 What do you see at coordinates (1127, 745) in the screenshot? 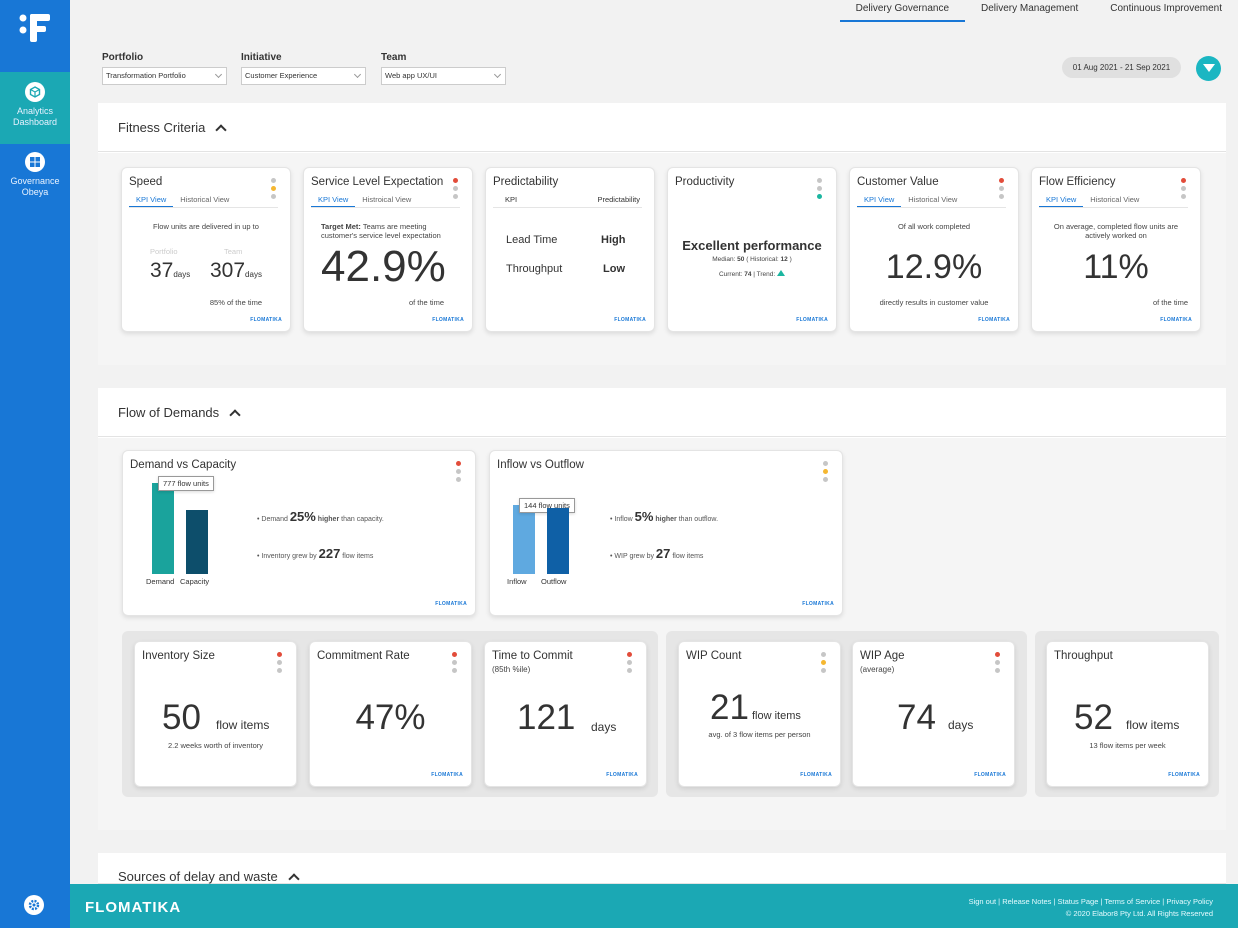
I see `throughput-footer: 13 flow items per week` at bounding box center [1127, 745].